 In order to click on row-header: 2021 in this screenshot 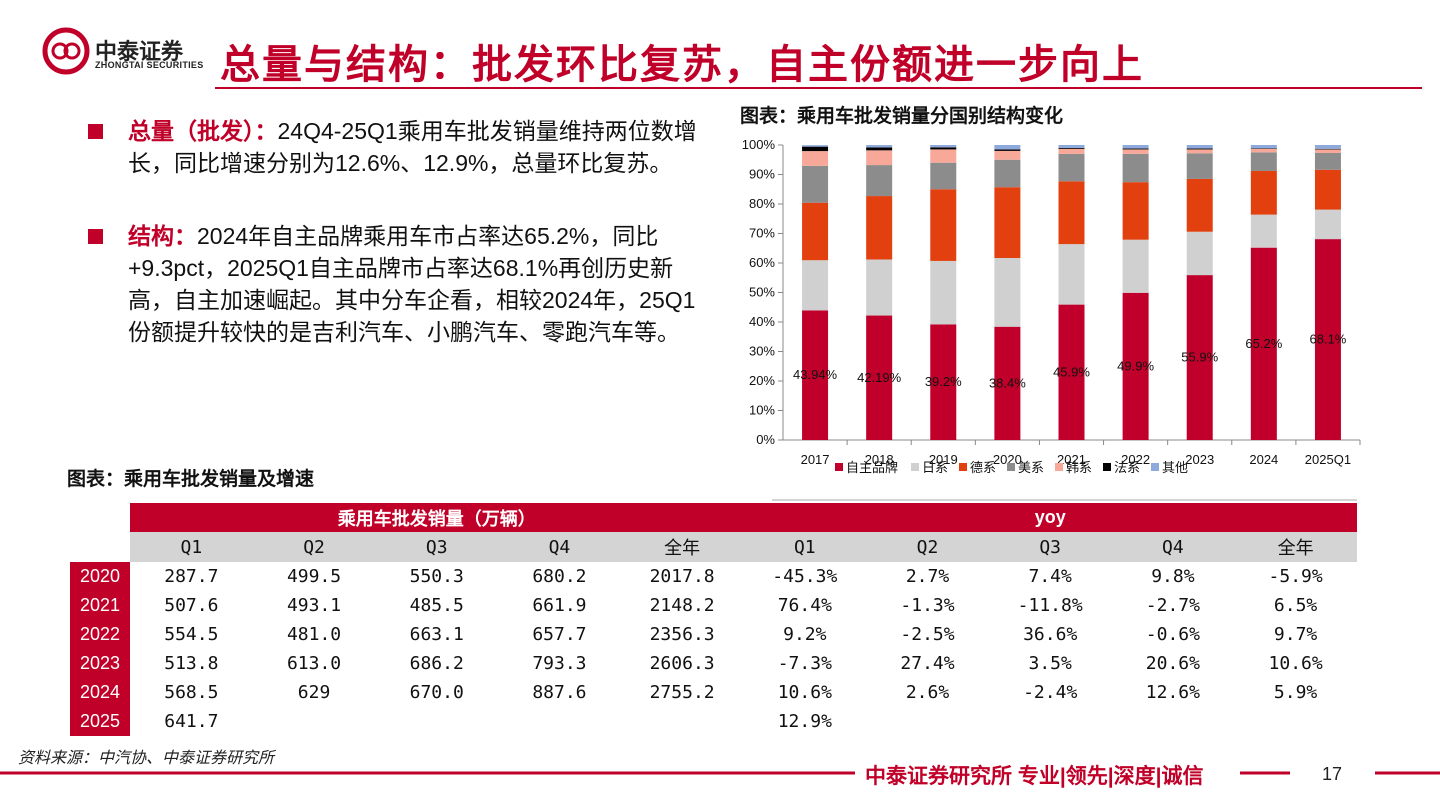, I will do `click(100, 605)`.